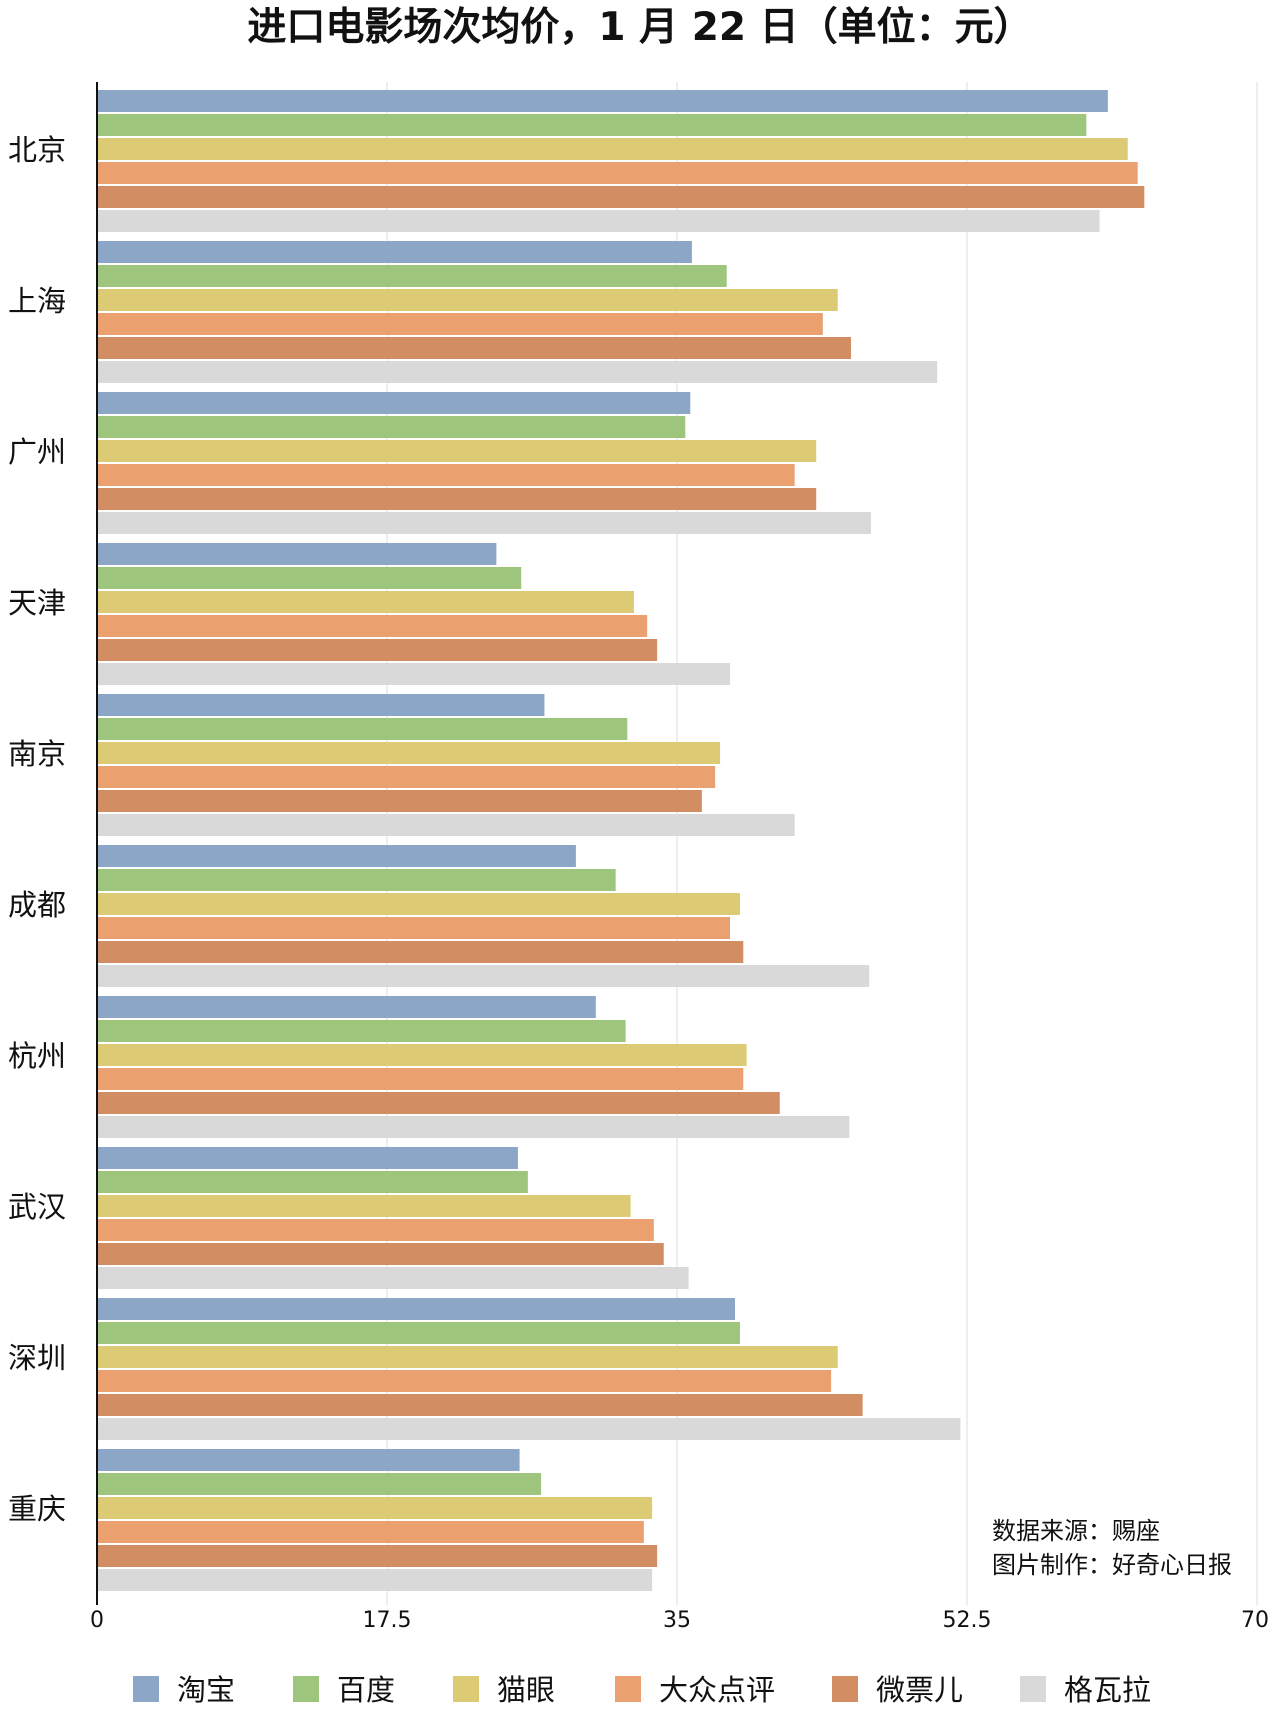 The width and height of the screenshot is (1280, 1714). I want to click on category-label: 广州, so click(37, 452).